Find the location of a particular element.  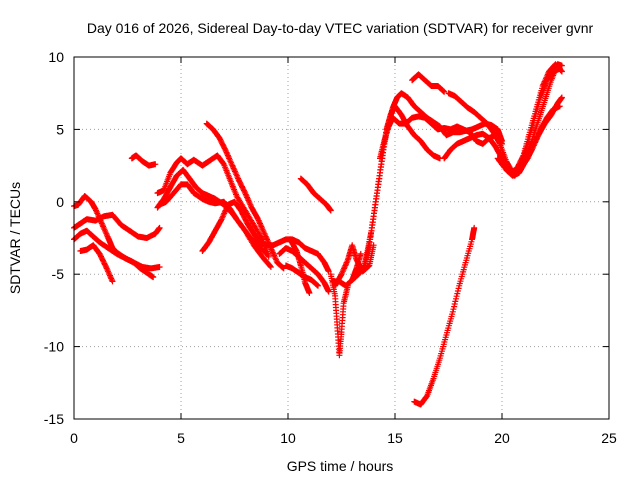

x-tick-label: 5 is located at coordinates (181, 438).